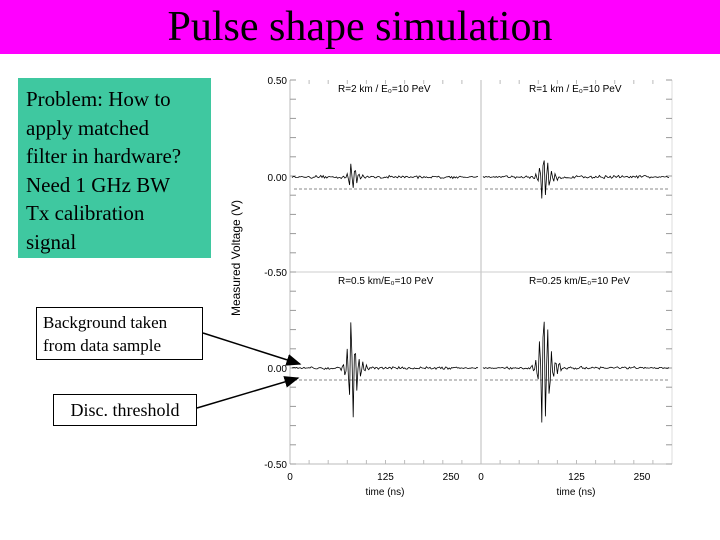  Describe the element at coordinates (88, 127) in the screenshot. I see `problem-line: apply matched` at that location.